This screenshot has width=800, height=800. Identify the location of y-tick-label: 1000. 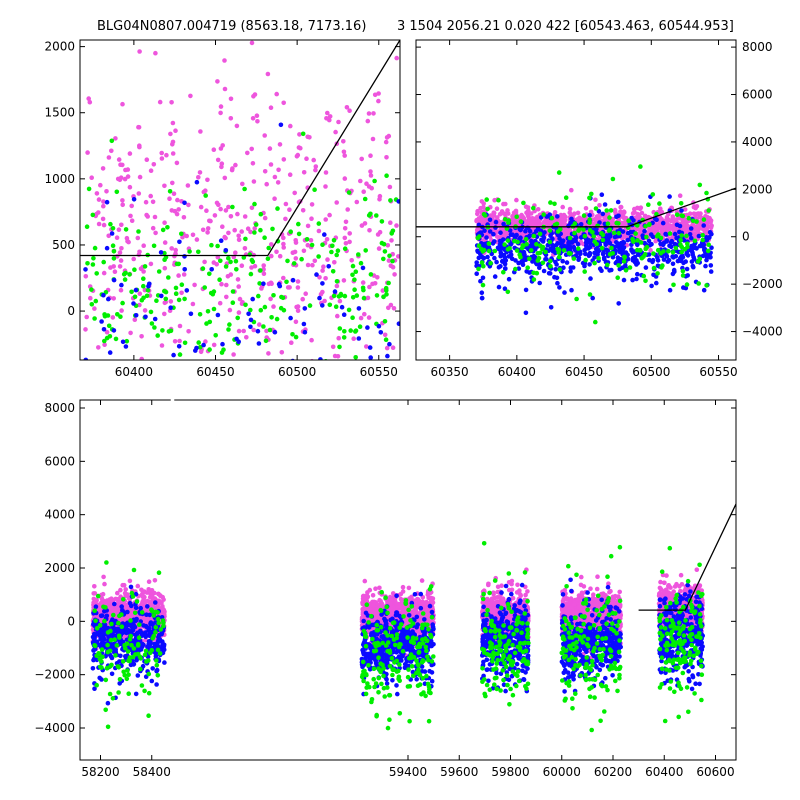
(59, 179).